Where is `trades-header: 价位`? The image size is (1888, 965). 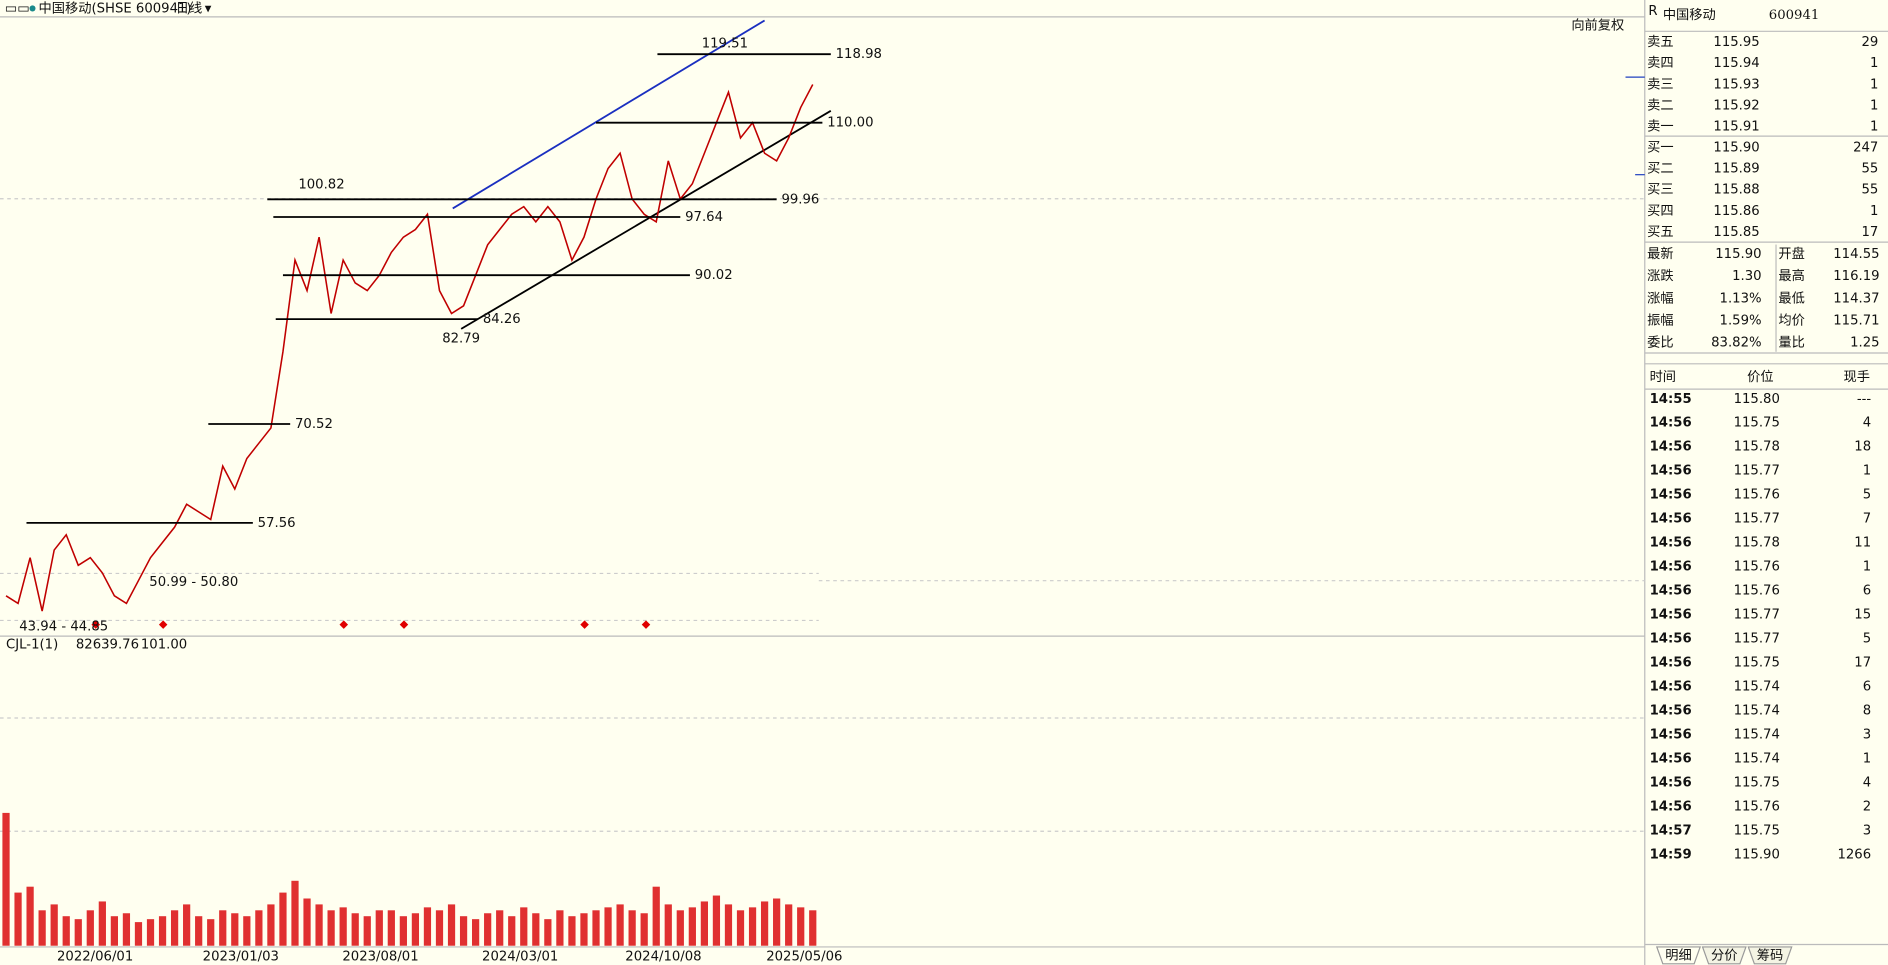 trades-header: 价位 is located at coordinates (1760, 377).